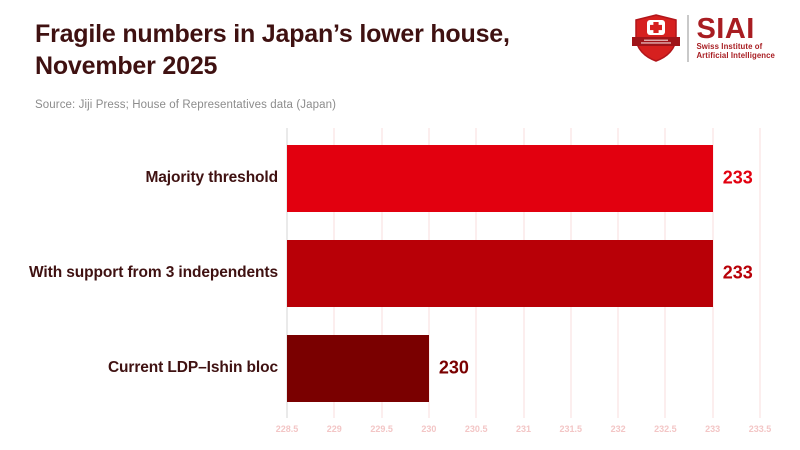  Describe the element at coordinates (729, 46) in the screenshot. I see `logo-subtitle-line1: Swiss Institute of` at that location.